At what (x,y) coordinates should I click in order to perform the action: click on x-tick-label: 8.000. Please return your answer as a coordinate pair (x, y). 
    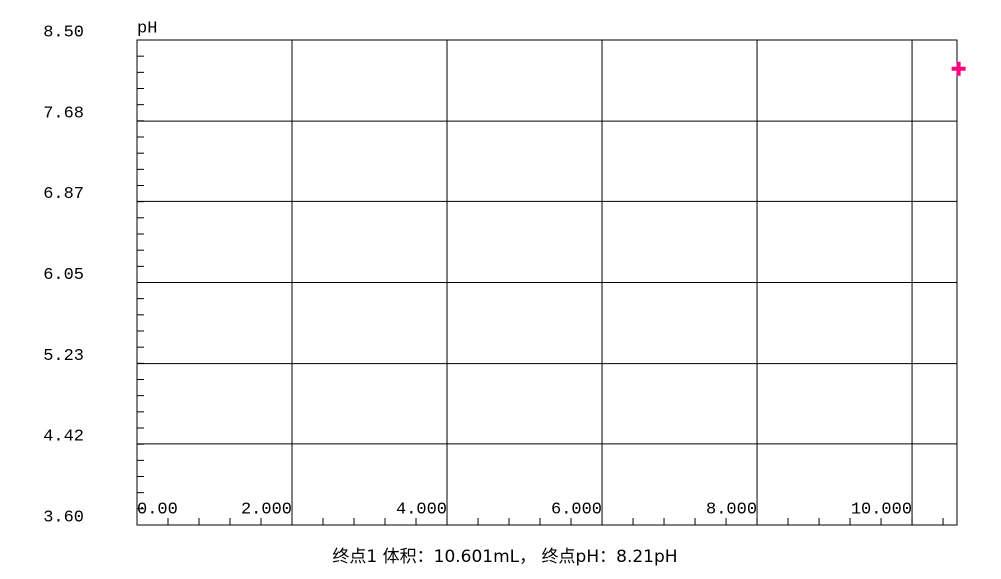
    Looking at the image, I should click on (731, 509).